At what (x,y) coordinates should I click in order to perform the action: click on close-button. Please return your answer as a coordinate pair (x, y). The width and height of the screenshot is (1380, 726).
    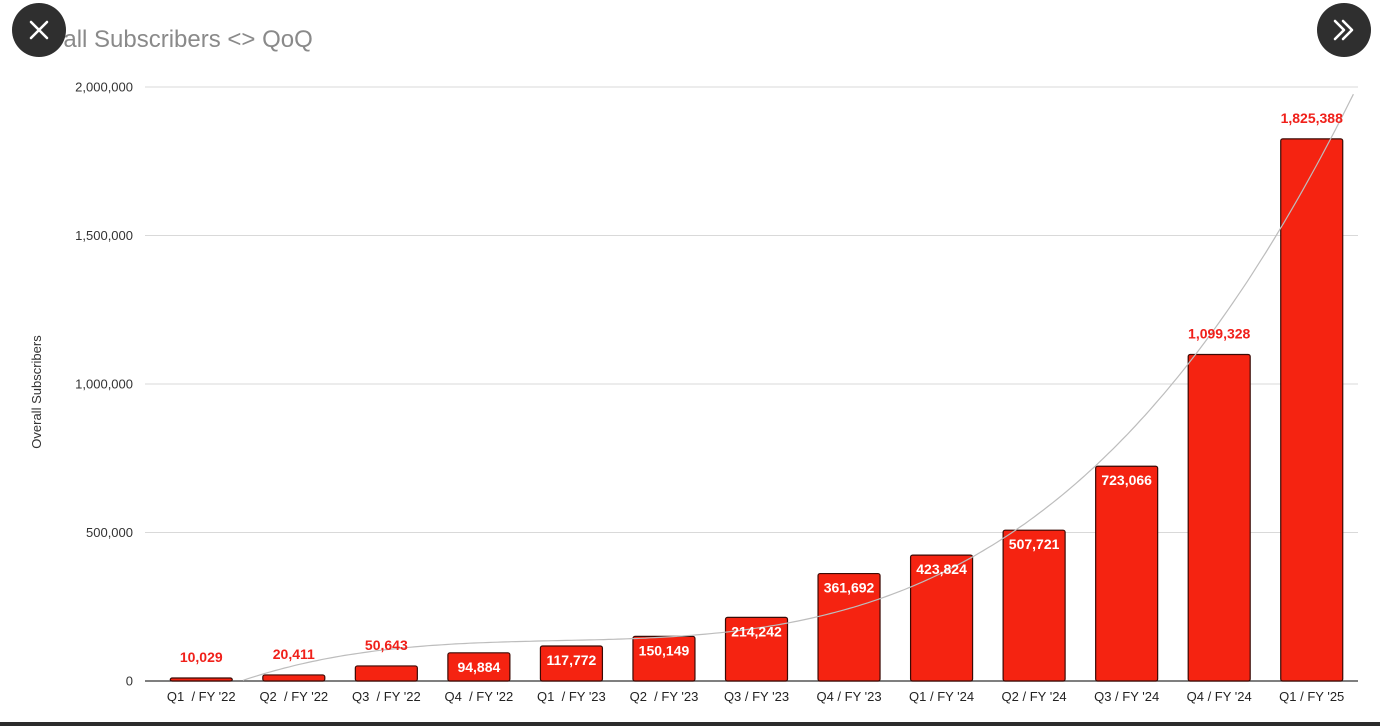
    Looking at the image, I should click on (39, 30).